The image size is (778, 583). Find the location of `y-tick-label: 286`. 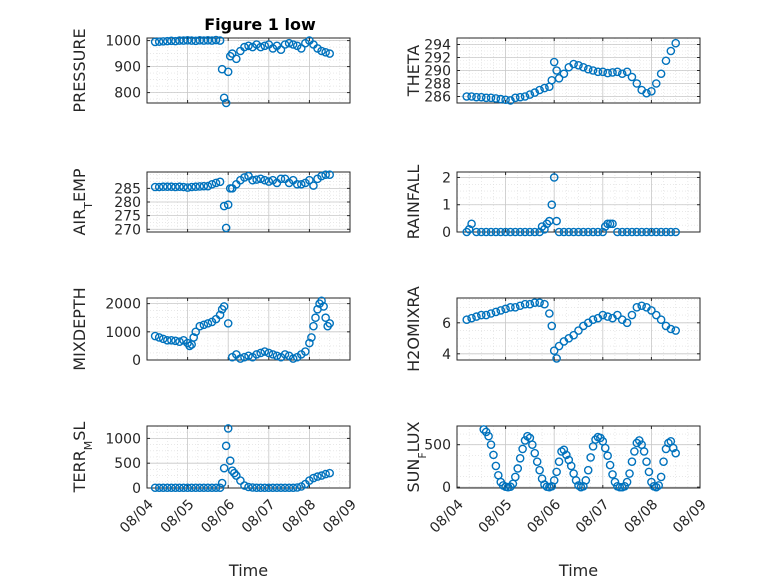

y-tick-label: 286 is located at coordinates (437, 98).